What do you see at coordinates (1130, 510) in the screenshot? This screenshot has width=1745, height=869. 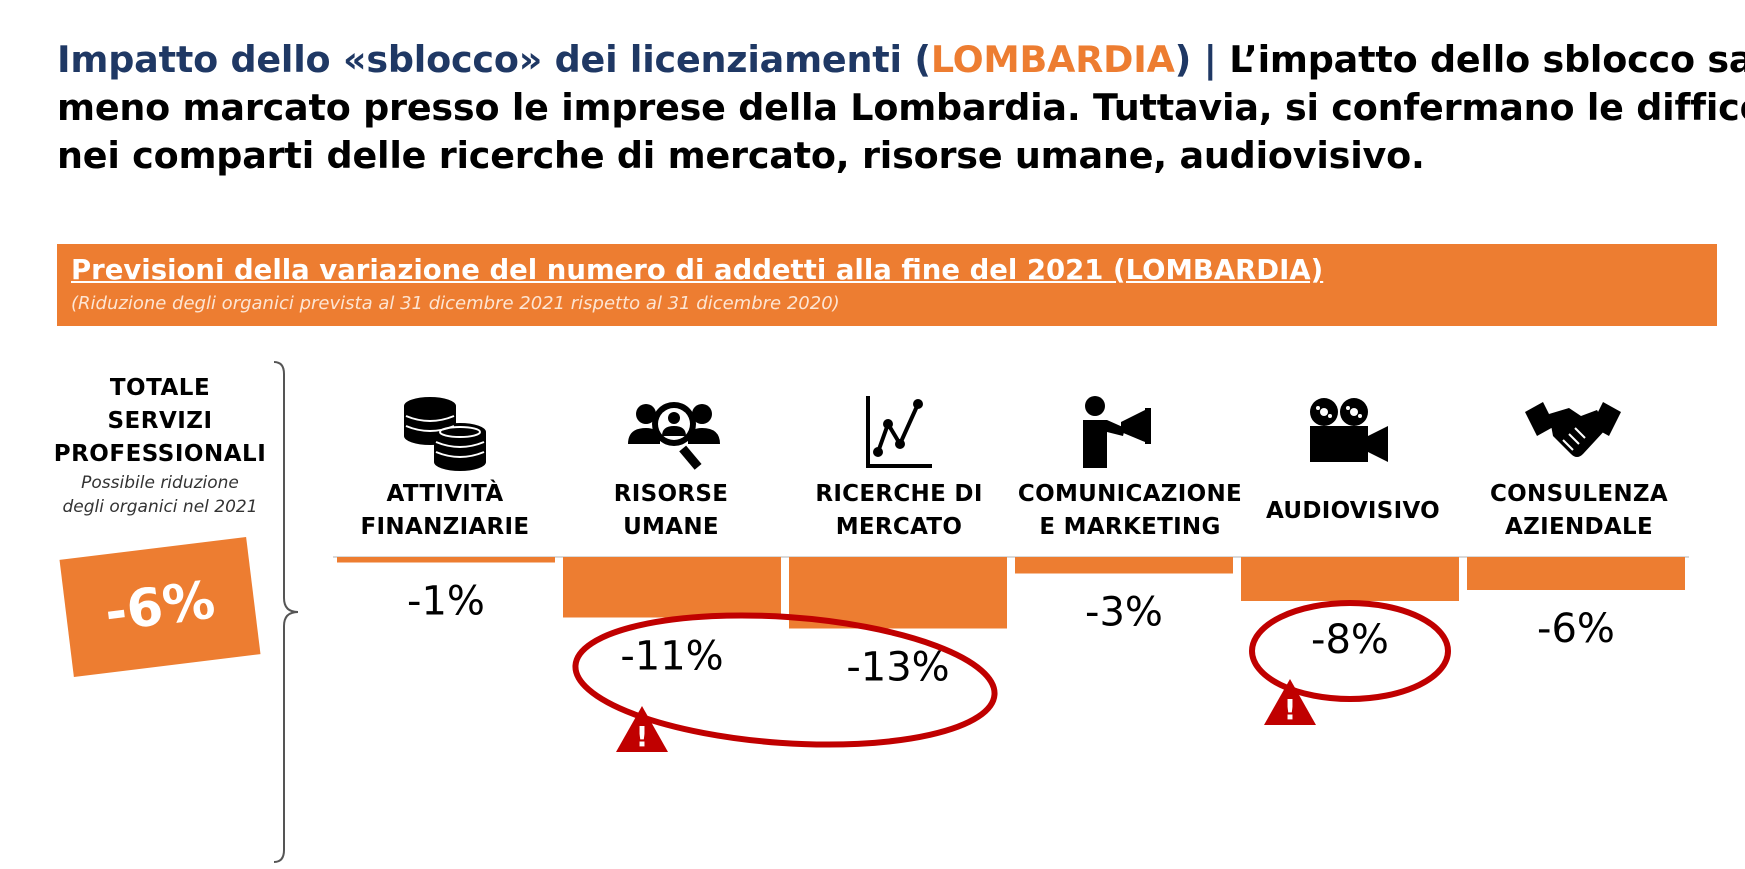 I see `category-label-marketing: COMUNICAZIONE E MARKETING` at bounding box center [1130, 510].